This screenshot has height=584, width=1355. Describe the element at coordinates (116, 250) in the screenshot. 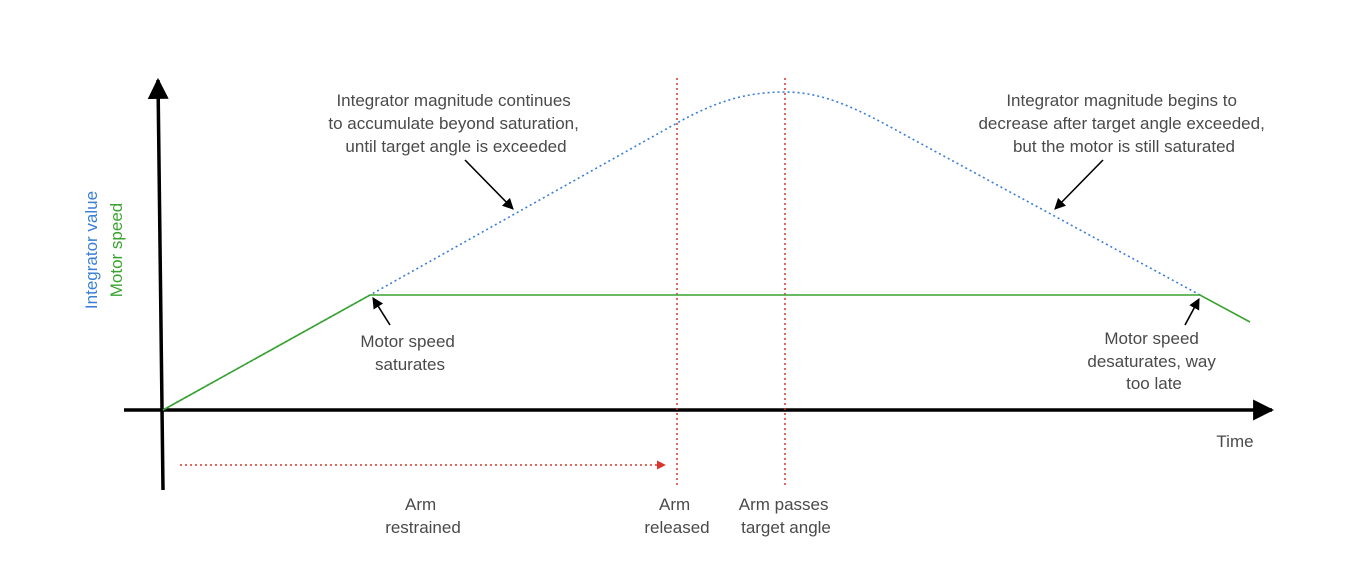

I see `y-label-motor: Motor speed` at that location.